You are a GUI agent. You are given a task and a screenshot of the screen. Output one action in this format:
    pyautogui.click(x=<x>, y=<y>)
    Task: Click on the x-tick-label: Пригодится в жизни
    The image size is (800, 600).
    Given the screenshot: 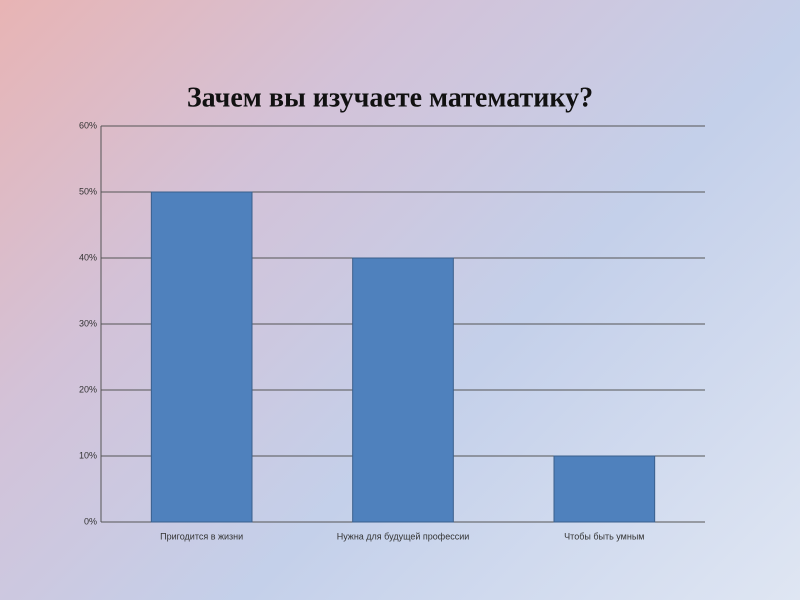 What is the action you would take?
    pyautogui.click(x=201, y=536)
    